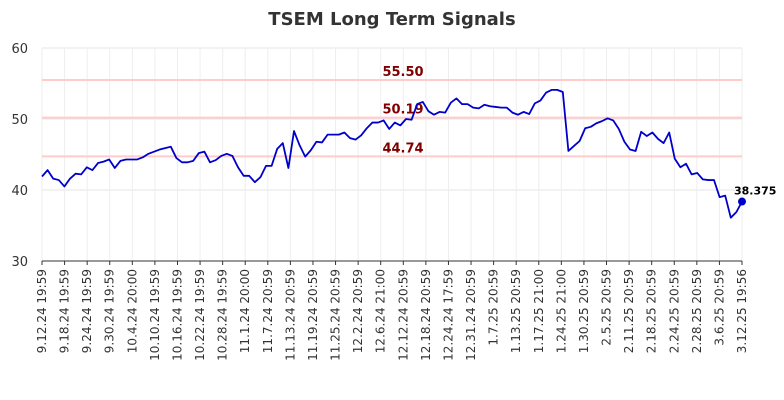  I want to click on x-tick-label: 10.22.24 19:59, so click(200, 315).